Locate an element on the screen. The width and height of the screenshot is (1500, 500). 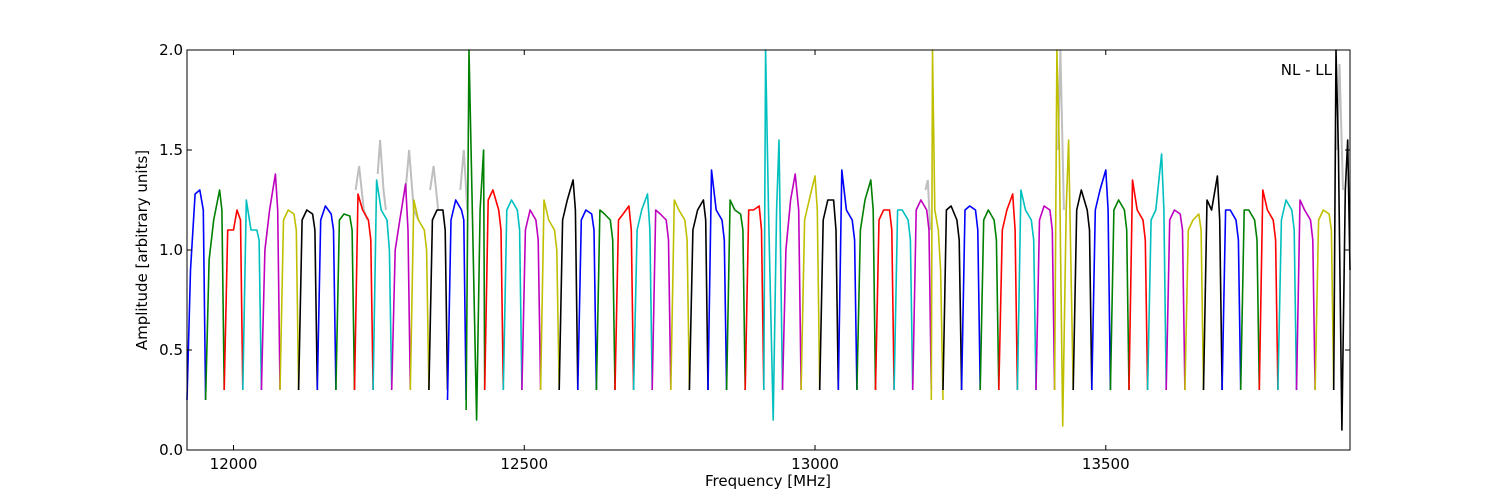
annotation-label: NL - LL is located at coordinates (1307, 70).